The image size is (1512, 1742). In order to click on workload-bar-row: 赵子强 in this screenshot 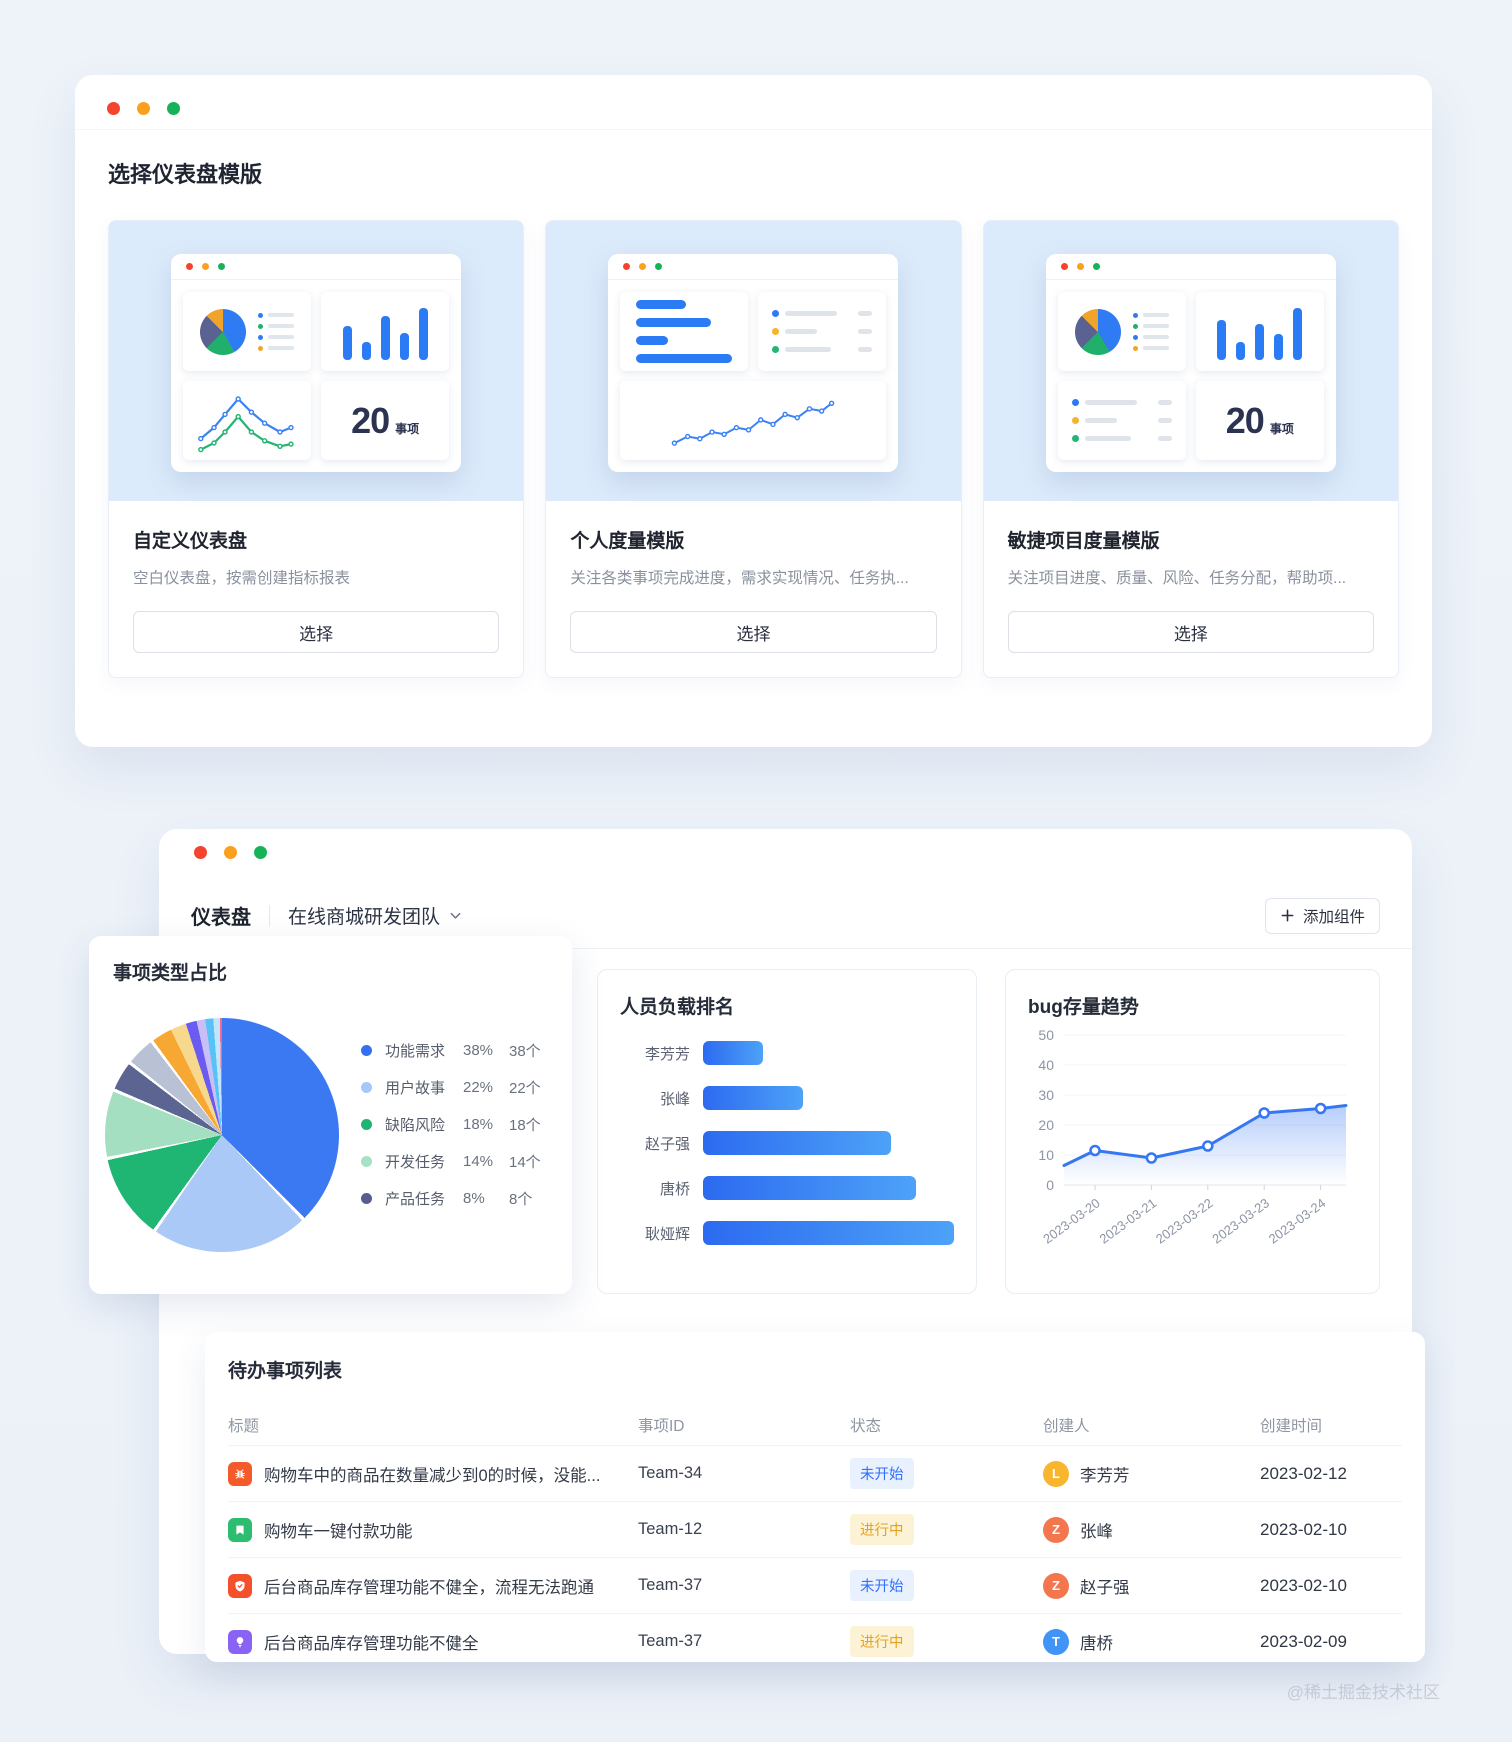, I will do `click(787, 1143)`.